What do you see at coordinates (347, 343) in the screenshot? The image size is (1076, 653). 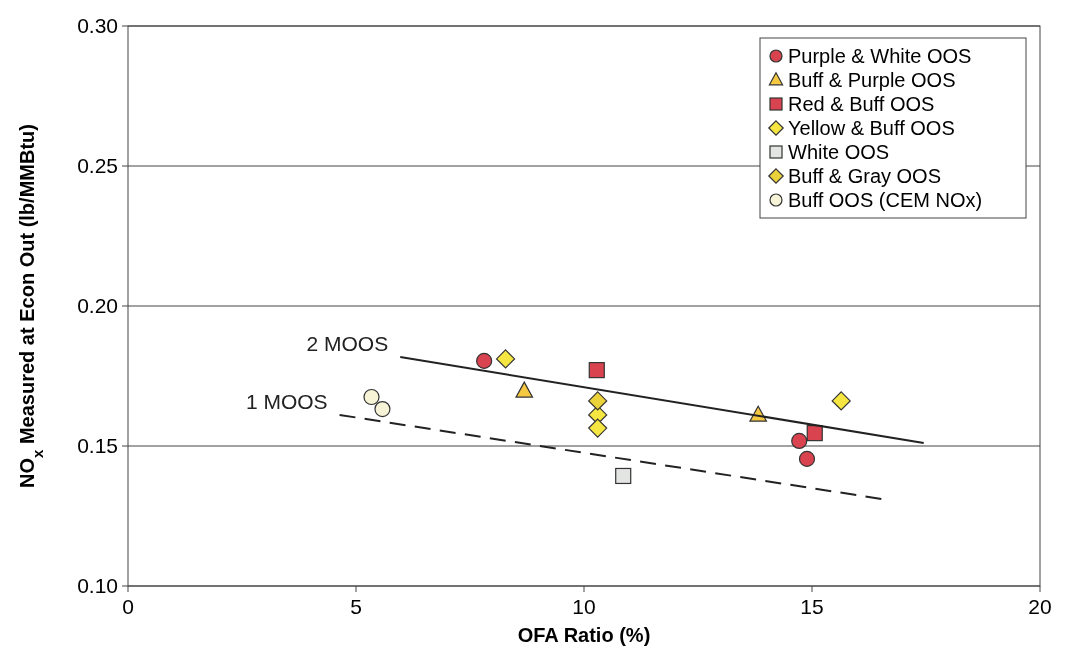 I see `series-label: 2 MOOS` at bounding box center [347, 343].